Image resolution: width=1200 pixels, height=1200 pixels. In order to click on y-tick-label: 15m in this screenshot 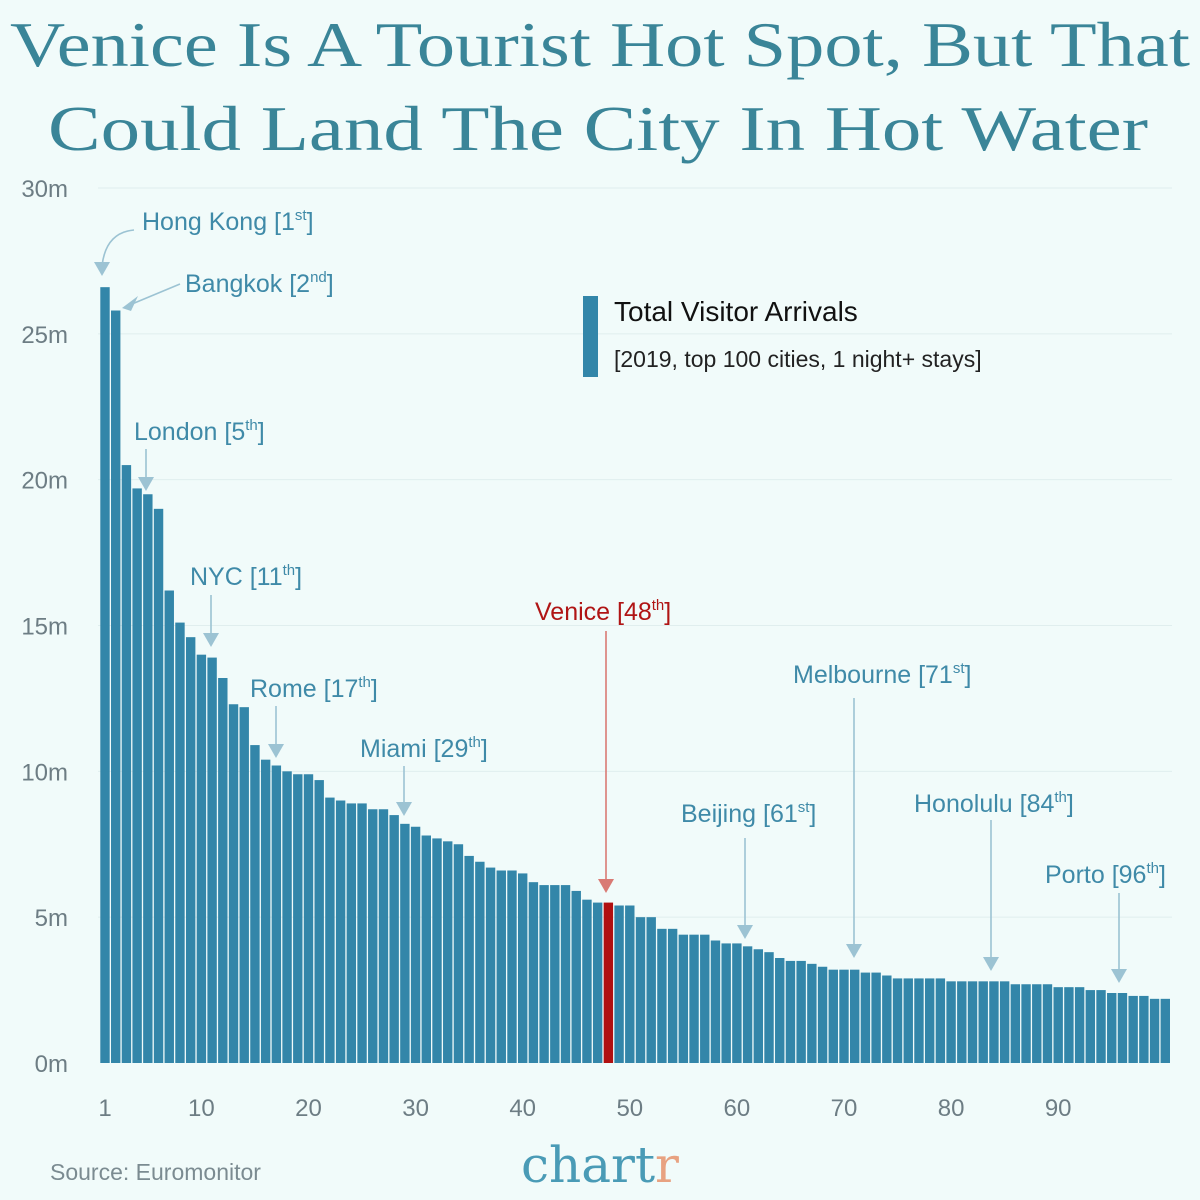, I will do `click(44, 627)`.